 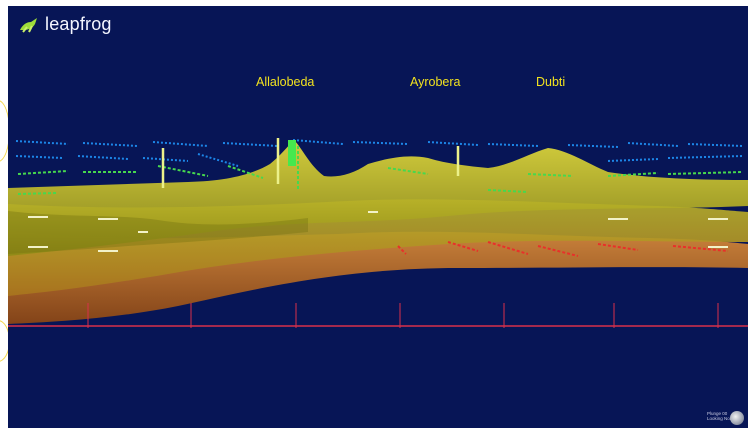 I want to click on leapfrog-frog-icon, so click(x=28, y=25).